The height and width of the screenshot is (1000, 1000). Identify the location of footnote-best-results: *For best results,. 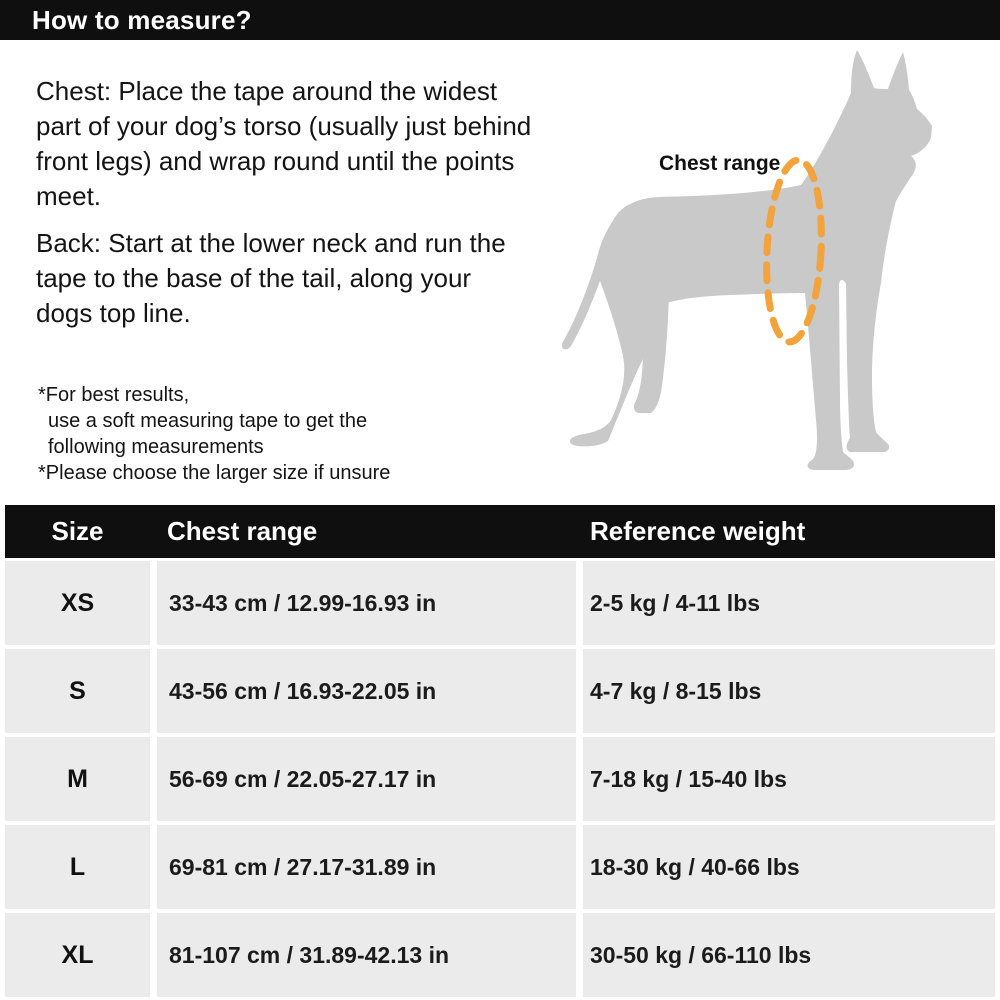
(114, 395).